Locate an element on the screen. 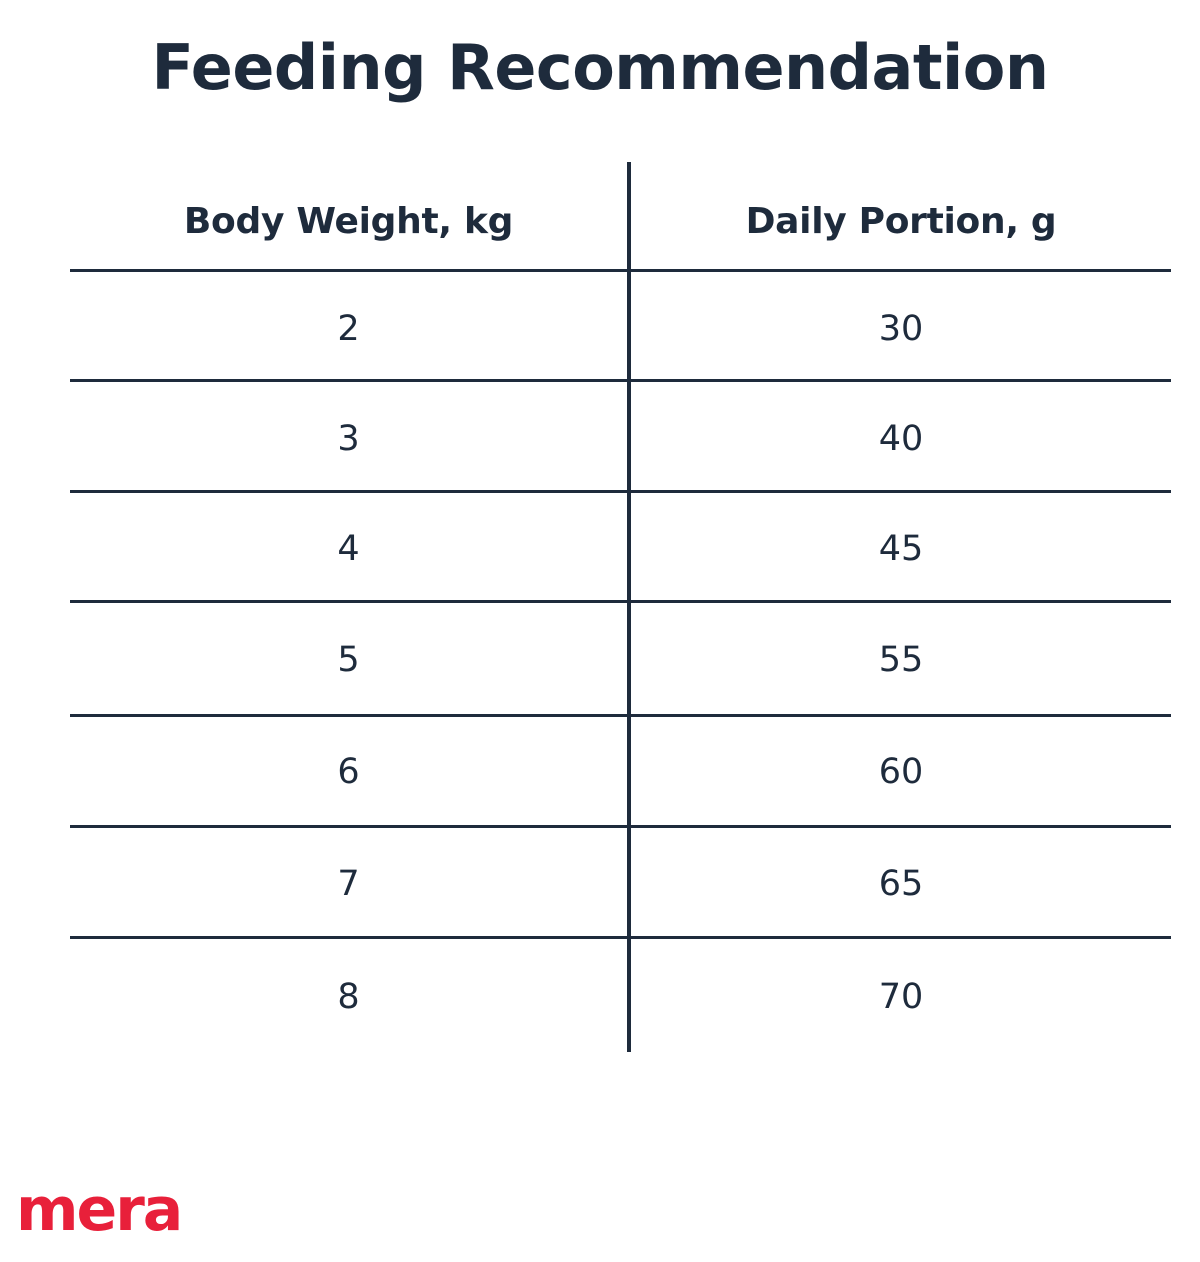  column-divider is located at coordinates (629, 607).